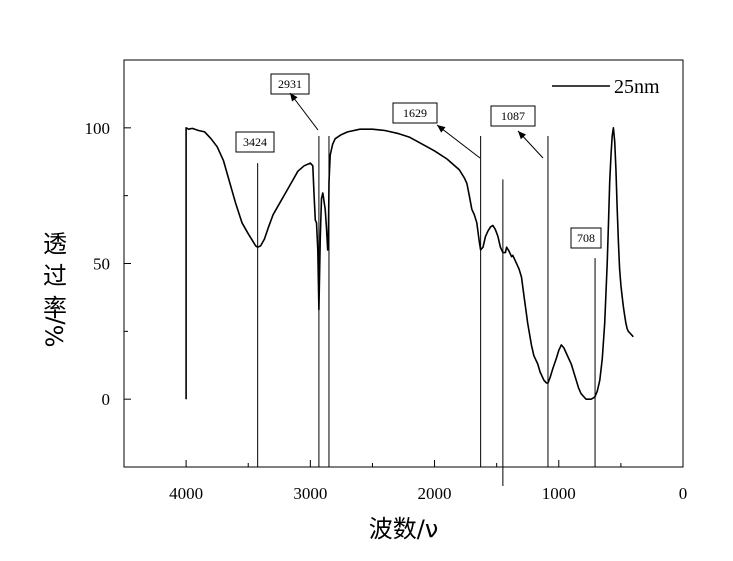  Describe the element at coordinates (55, 276) in the screenshot. I see `y-axis-title-char: 过` at that location.